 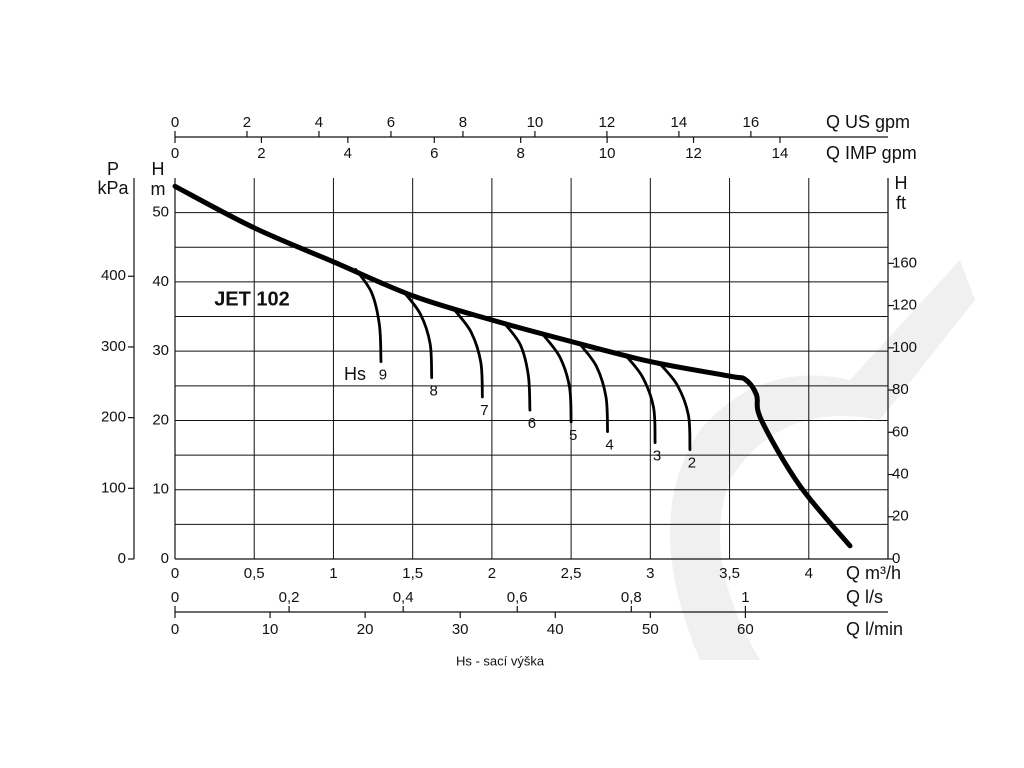 I want to click on y-tick-label: 20, so click(x=160, y=419).